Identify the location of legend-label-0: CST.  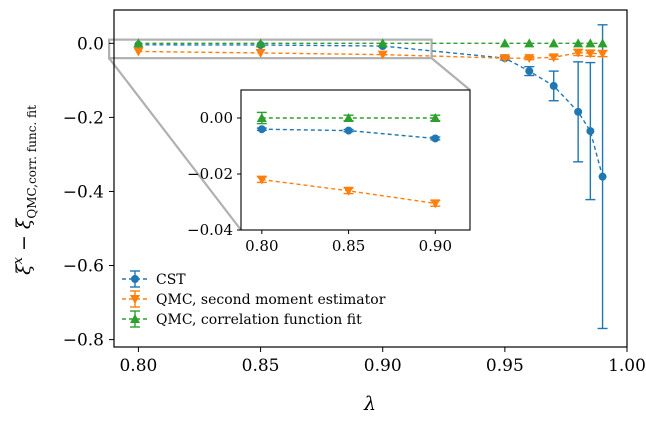
(171, 280).